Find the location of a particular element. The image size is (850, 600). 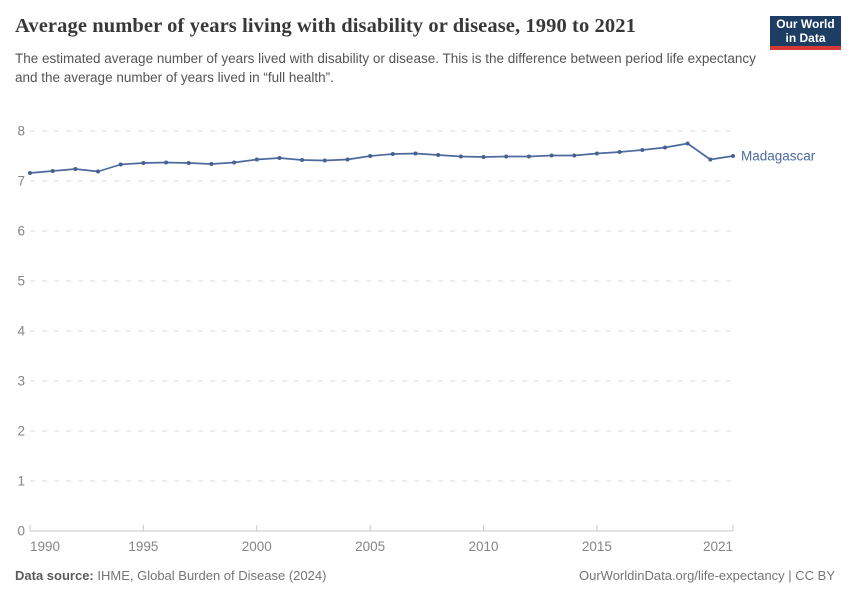

y-tick-label: 3 is located at coordinates (21, 381).